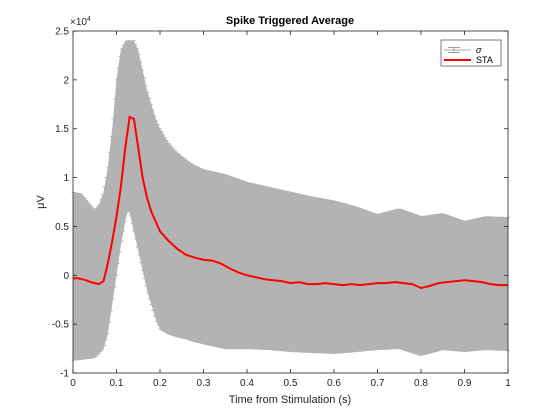 This screenshot has width=560, height=420. I want to click on legend-box, so click(471, 53).